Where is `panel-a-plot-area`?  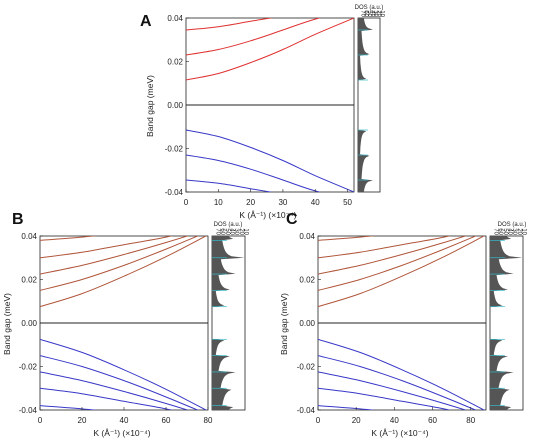
panel-a-plot-area is located at coordinates (270, 105).